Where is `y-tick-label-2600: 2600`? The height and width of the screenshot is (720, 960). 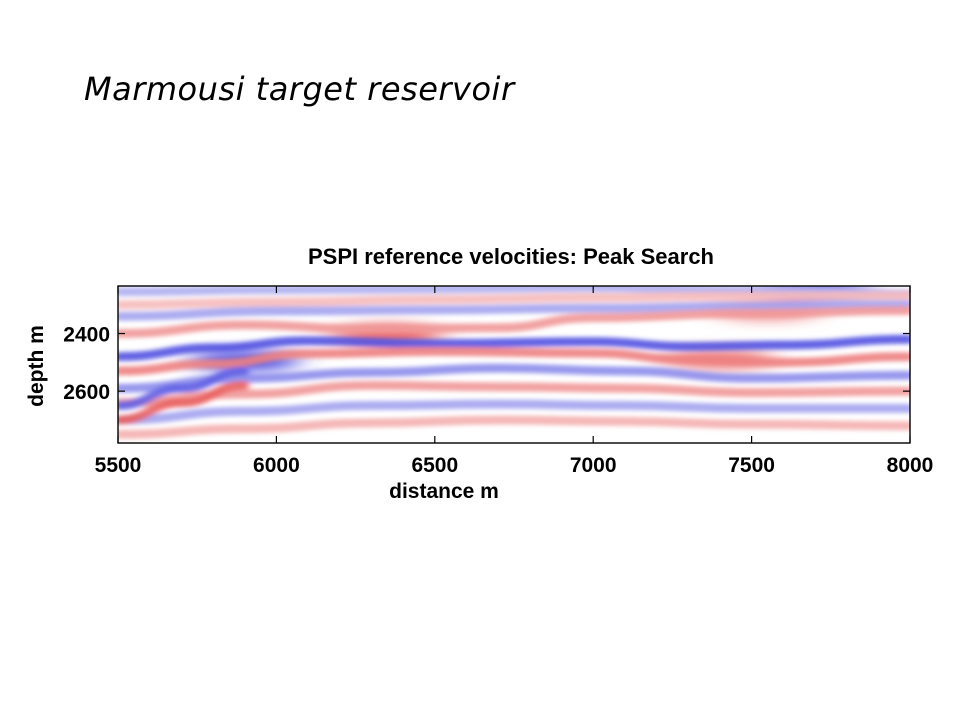 y-tick-label-2600: 2600 is located at coordinates (86, 392).